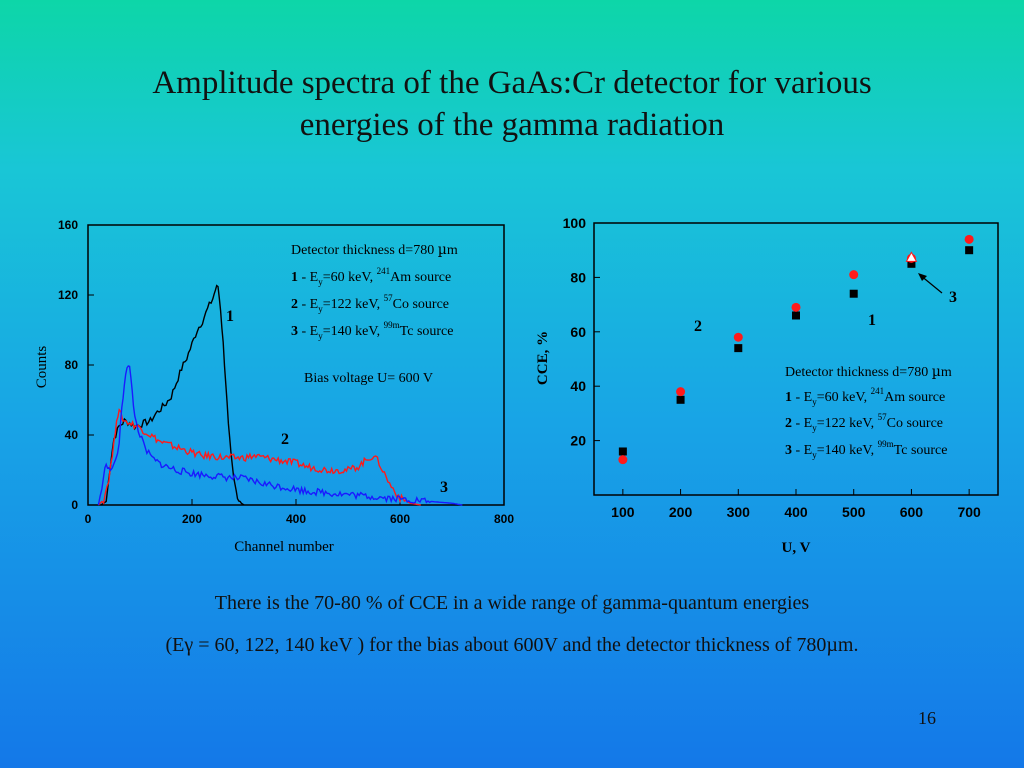  Describe the element at coordinates (372, 330) in the screenshot. I see `spectra-legend-line-4: 3 - Ey=140 keV, 99mTc source` at that location.